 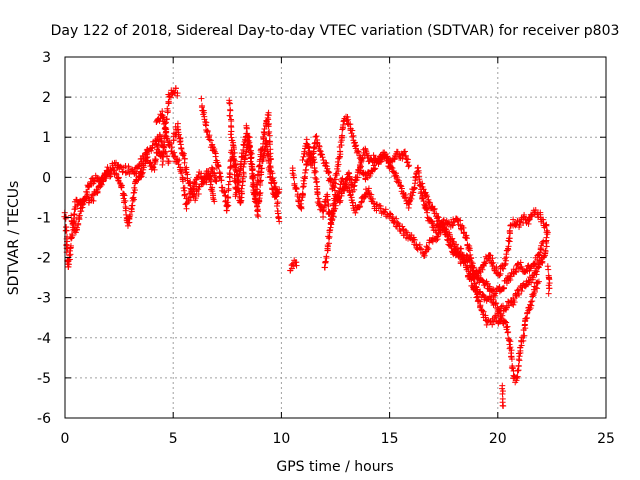 I want to click on y-tick-label: -6, so click(x=44, y=419).